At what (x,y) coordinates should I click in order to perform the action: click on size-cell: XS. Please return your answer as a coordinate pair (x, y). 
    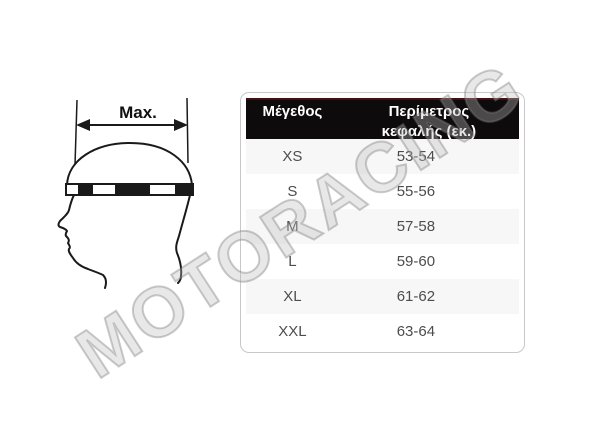
    Looking at the image, I should click on (292, 156).